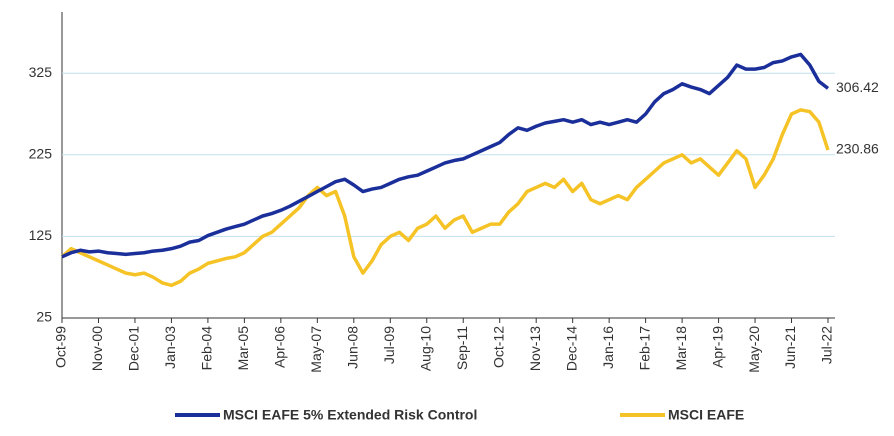 The height and width of the screenshot is (436, 894). Describe the element at coordinates (790, 347) in the screenshot. I see `x-tick-label: Jun-21` at that location.